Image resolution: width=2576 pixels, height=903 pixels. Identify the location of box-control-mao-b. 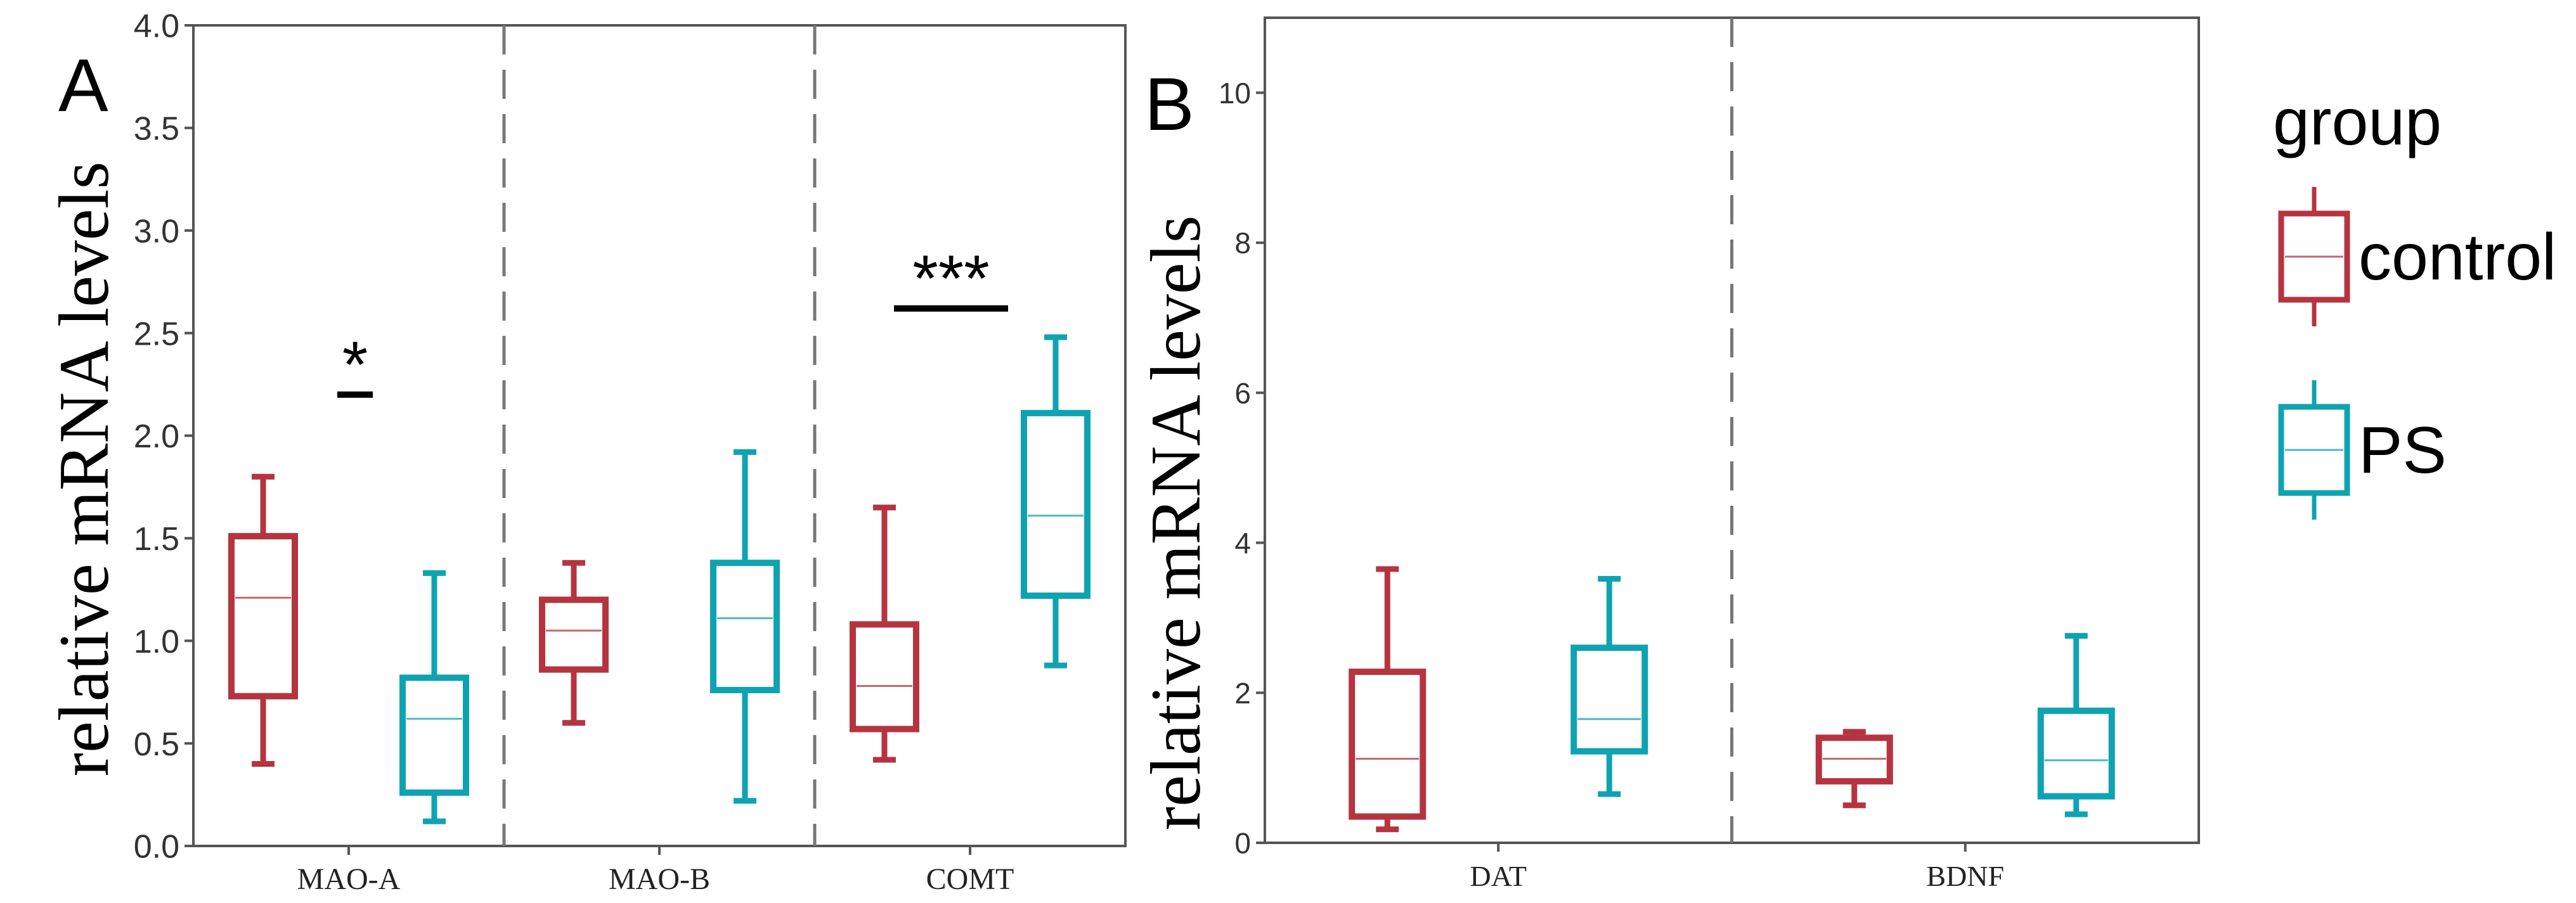
(574, 643).